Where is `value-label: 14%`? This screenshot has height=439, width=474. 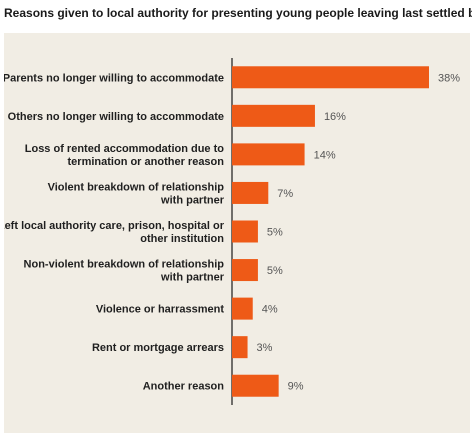 value-label: 14% is located at coordinates (325, 155).